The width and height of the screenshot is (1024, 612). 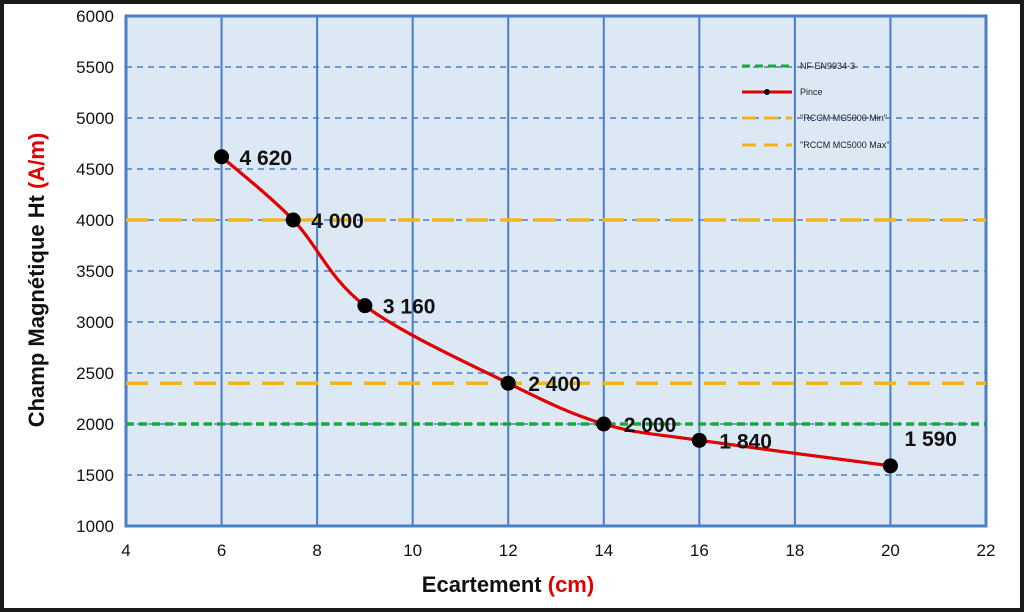 I want to click on data-label: 3 160, so click(x=409, y=307).